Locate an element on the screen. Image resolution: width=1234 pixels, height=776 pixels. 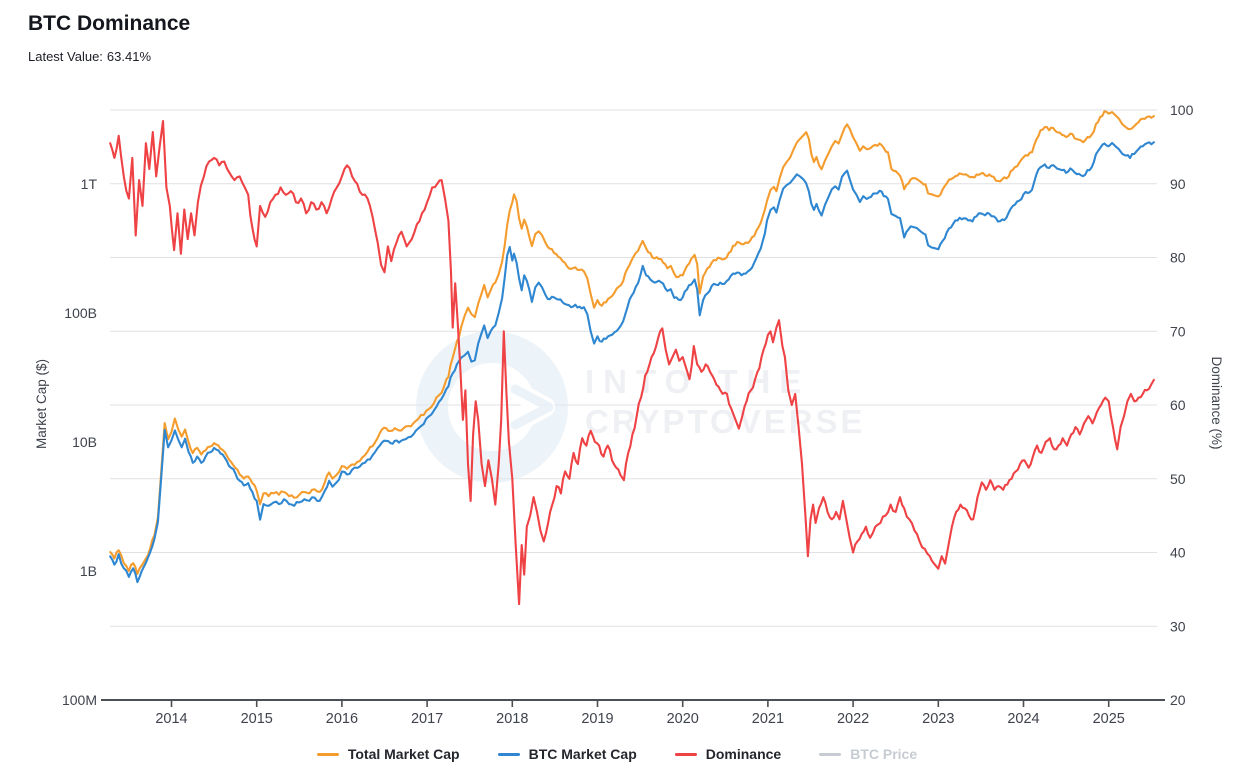
x-axis-tick-label: 2021 is located at coordinates (768, 719).